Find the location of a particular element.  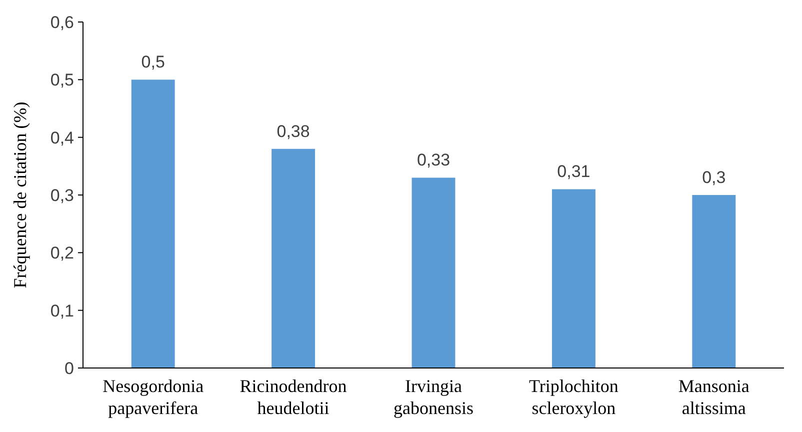

y-tick-label: 0,3 is located at coordinates (62, 195).